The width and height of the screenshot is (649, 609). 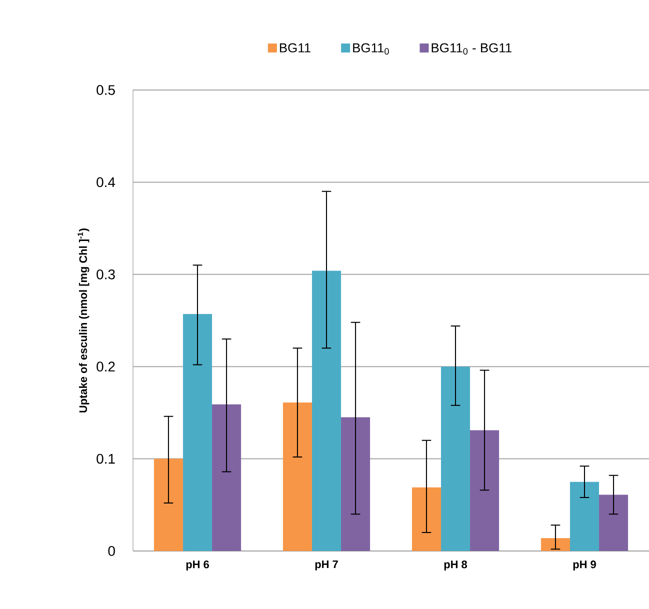 I want to click on y-tick-label: 0.5, so click(x=105, y=90).